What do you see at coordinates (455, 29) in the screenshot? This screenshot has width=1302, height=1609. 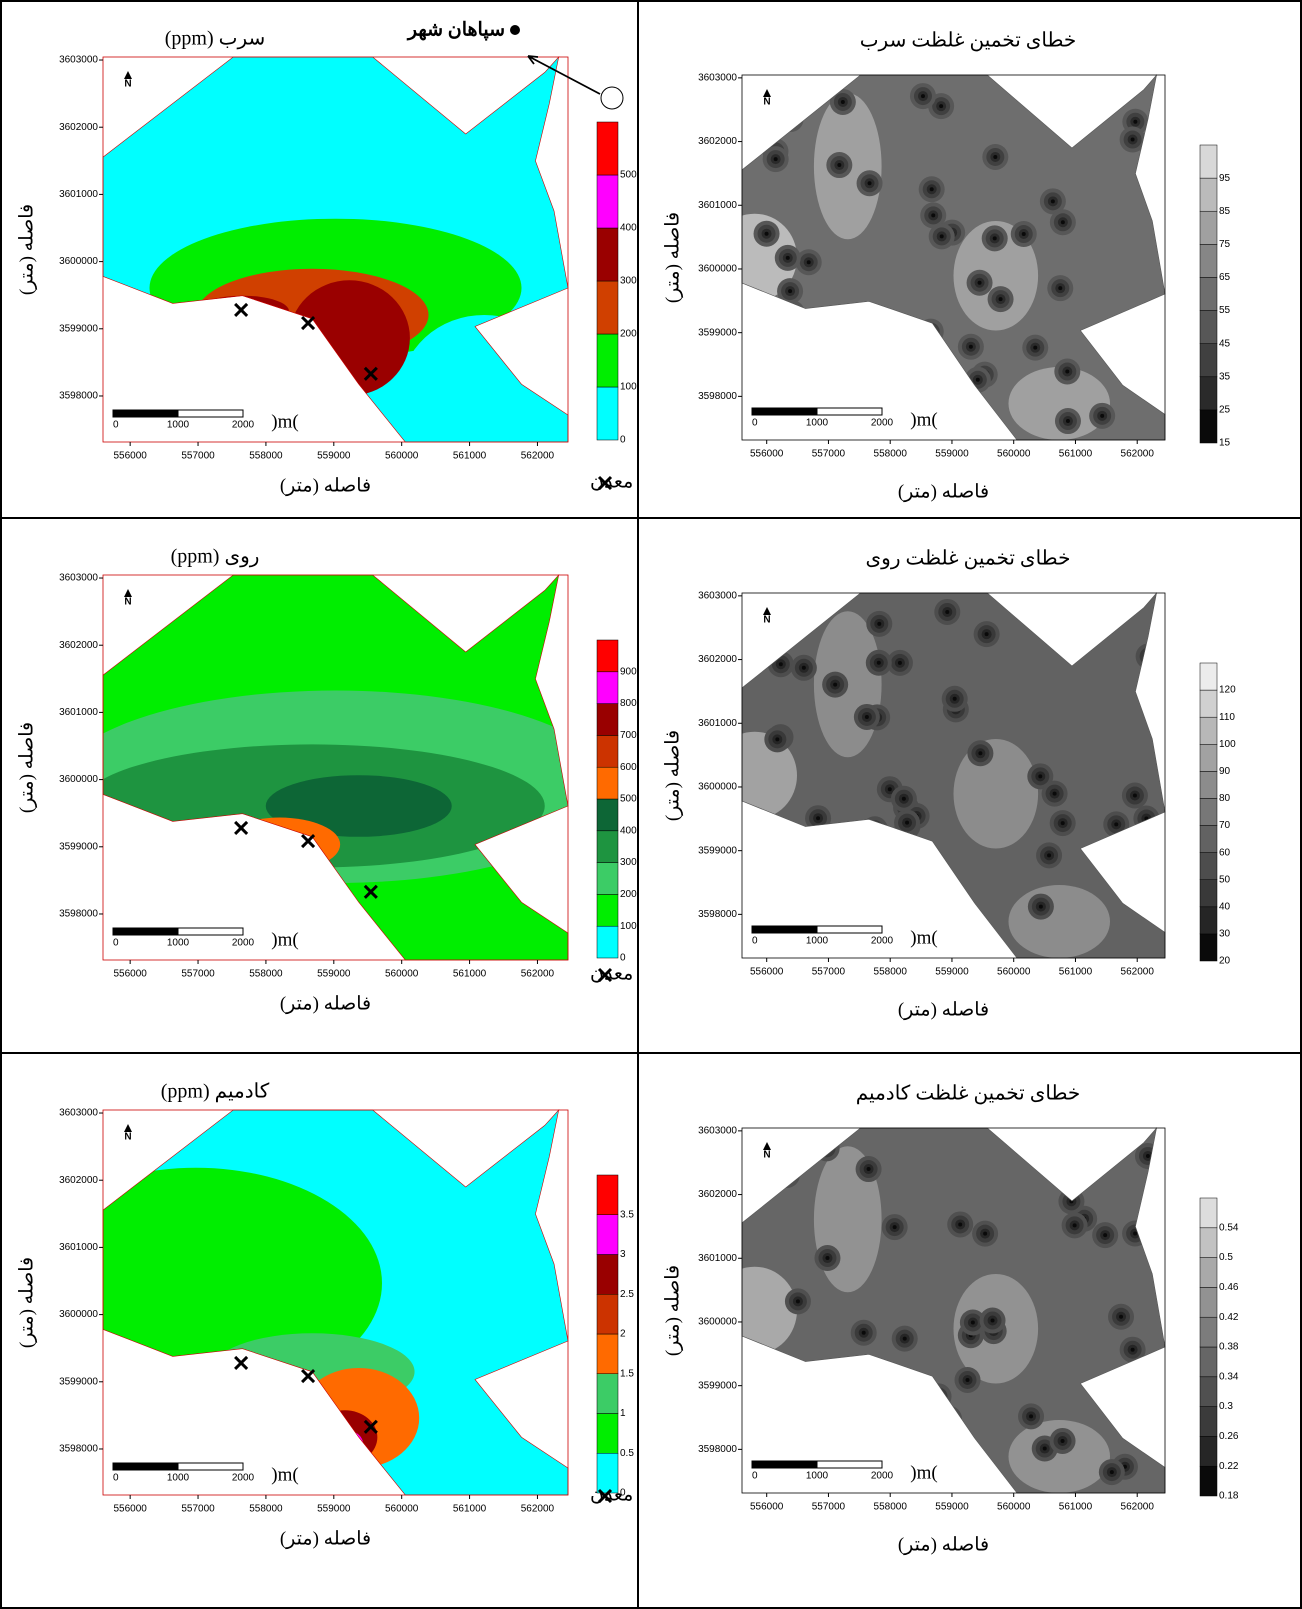 I see `city-label: سپاهان شهر` at bounding box center [455, 29].